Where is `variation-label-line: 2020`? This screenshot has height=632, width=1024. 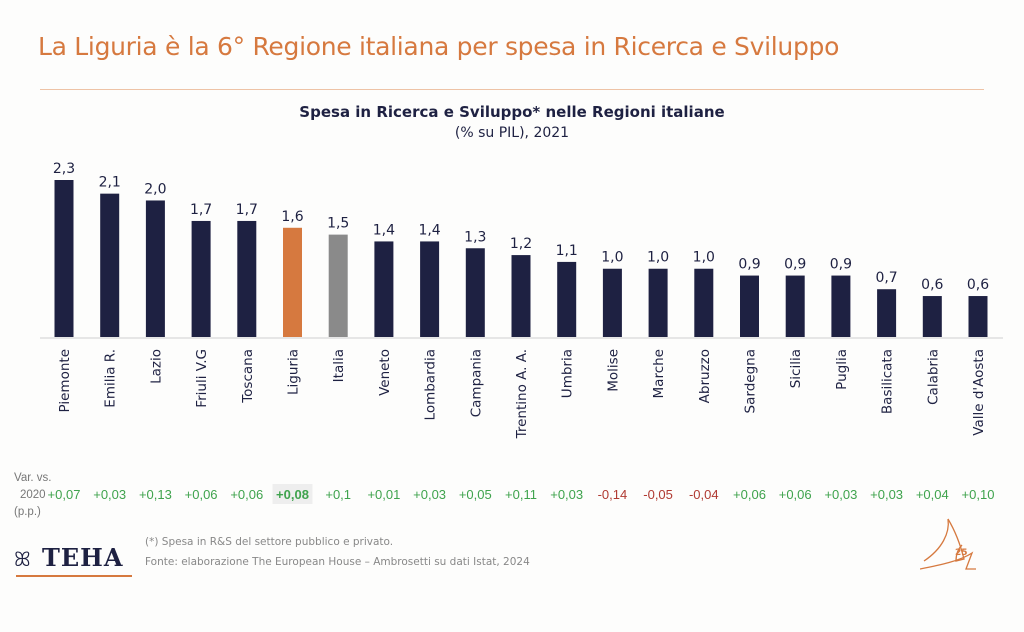 variation-label-line: 2020 is located at coordinates (33, 495).